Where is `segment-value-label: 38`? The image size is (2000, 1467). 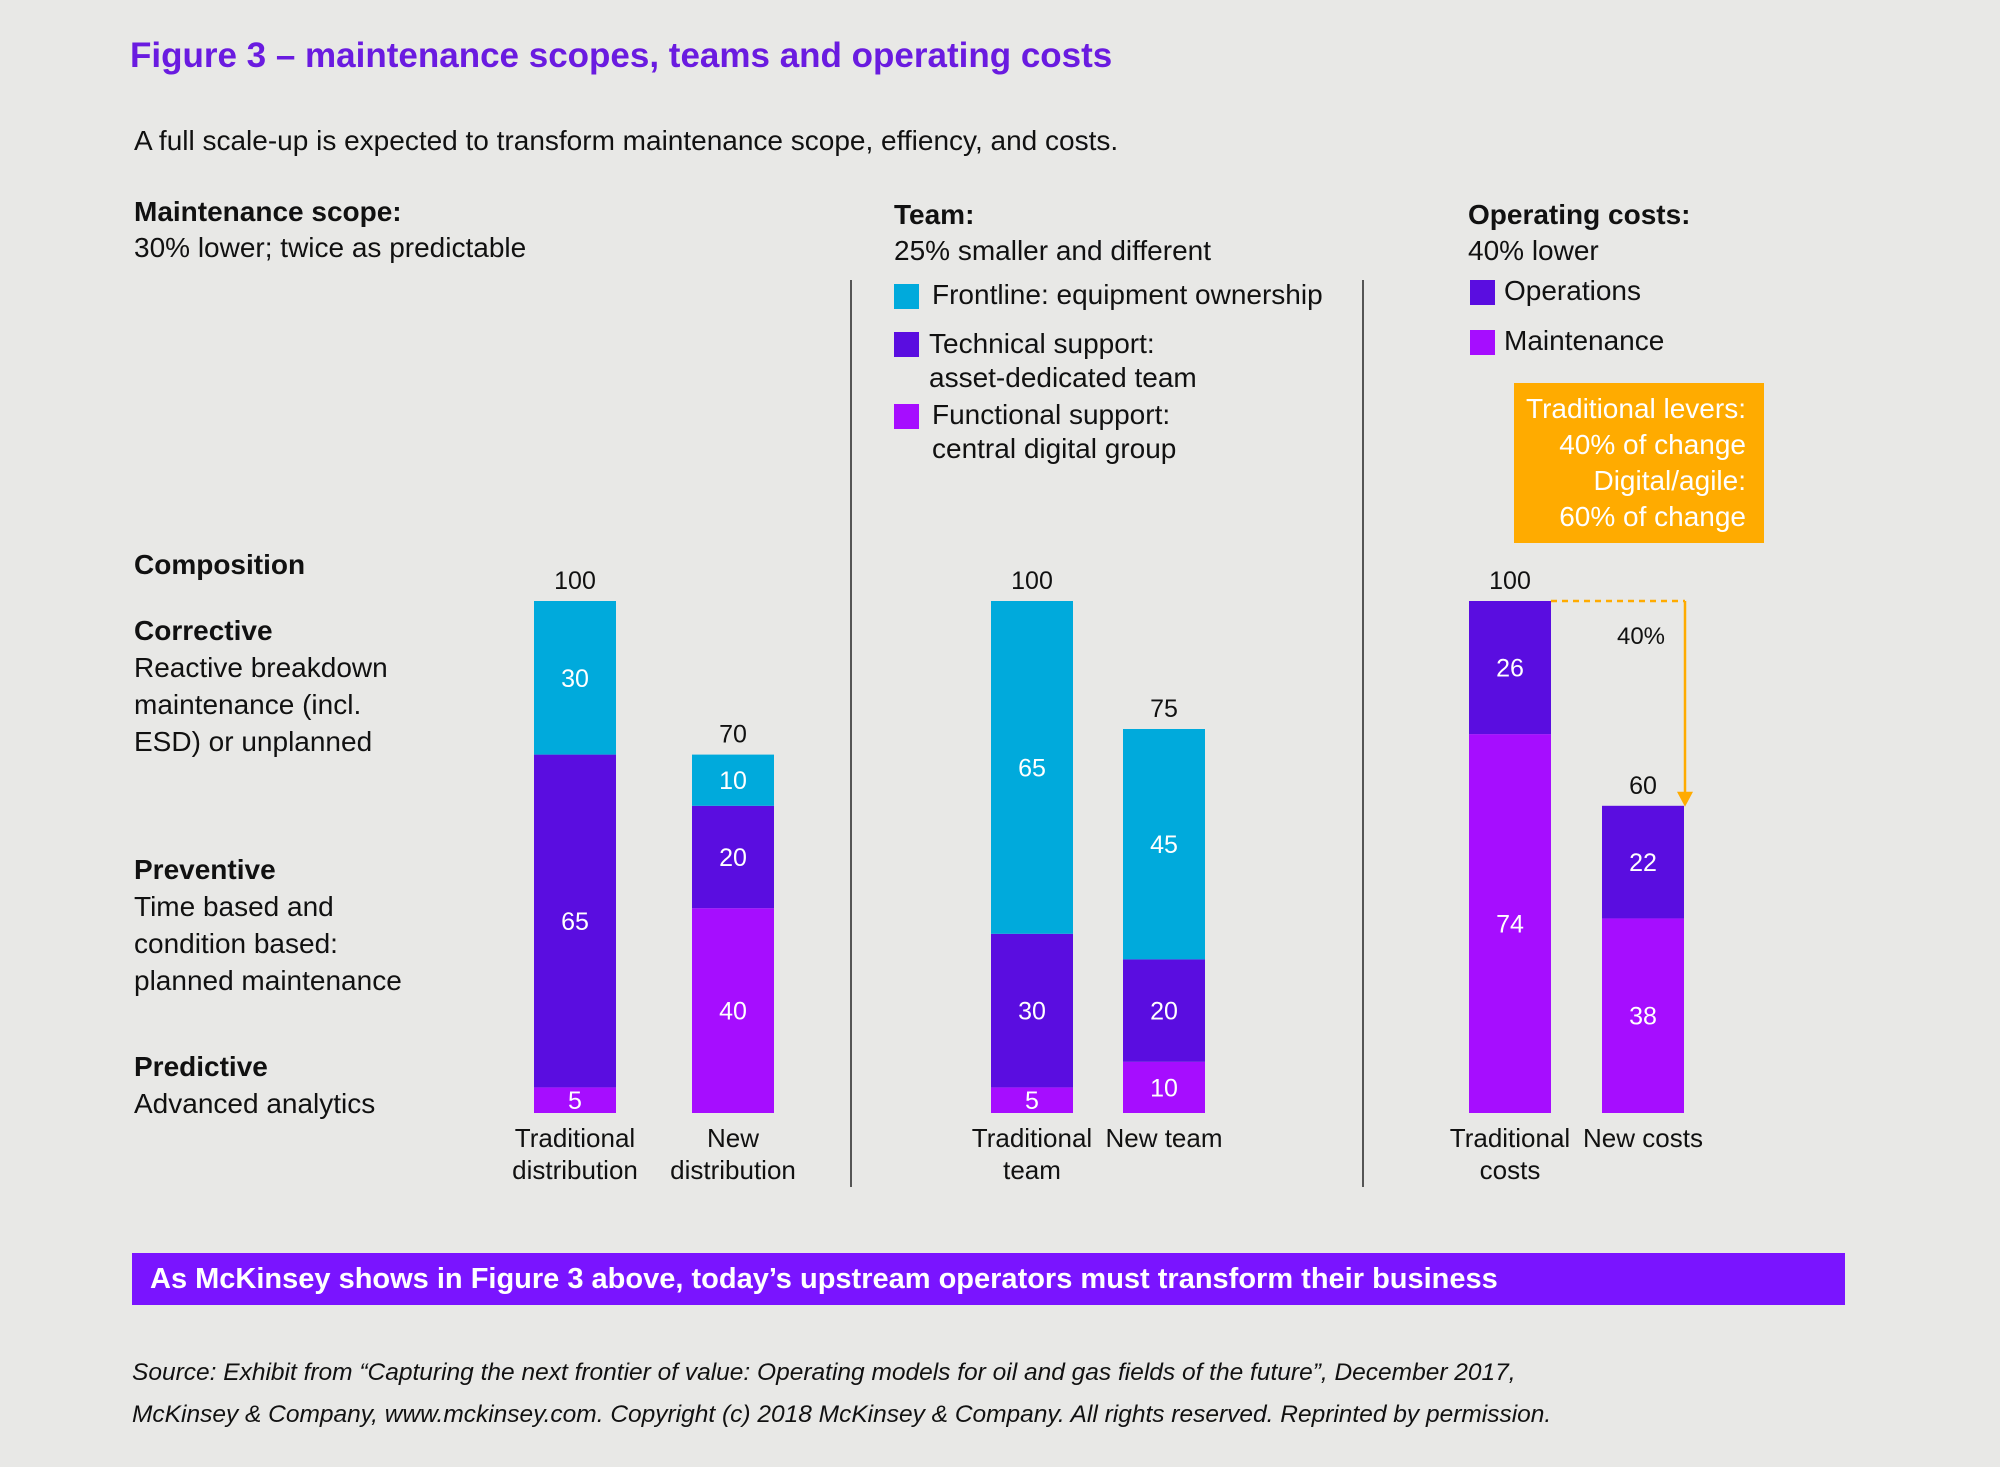 segment-value-label: 38 is located at coordinates (1643, 1017).